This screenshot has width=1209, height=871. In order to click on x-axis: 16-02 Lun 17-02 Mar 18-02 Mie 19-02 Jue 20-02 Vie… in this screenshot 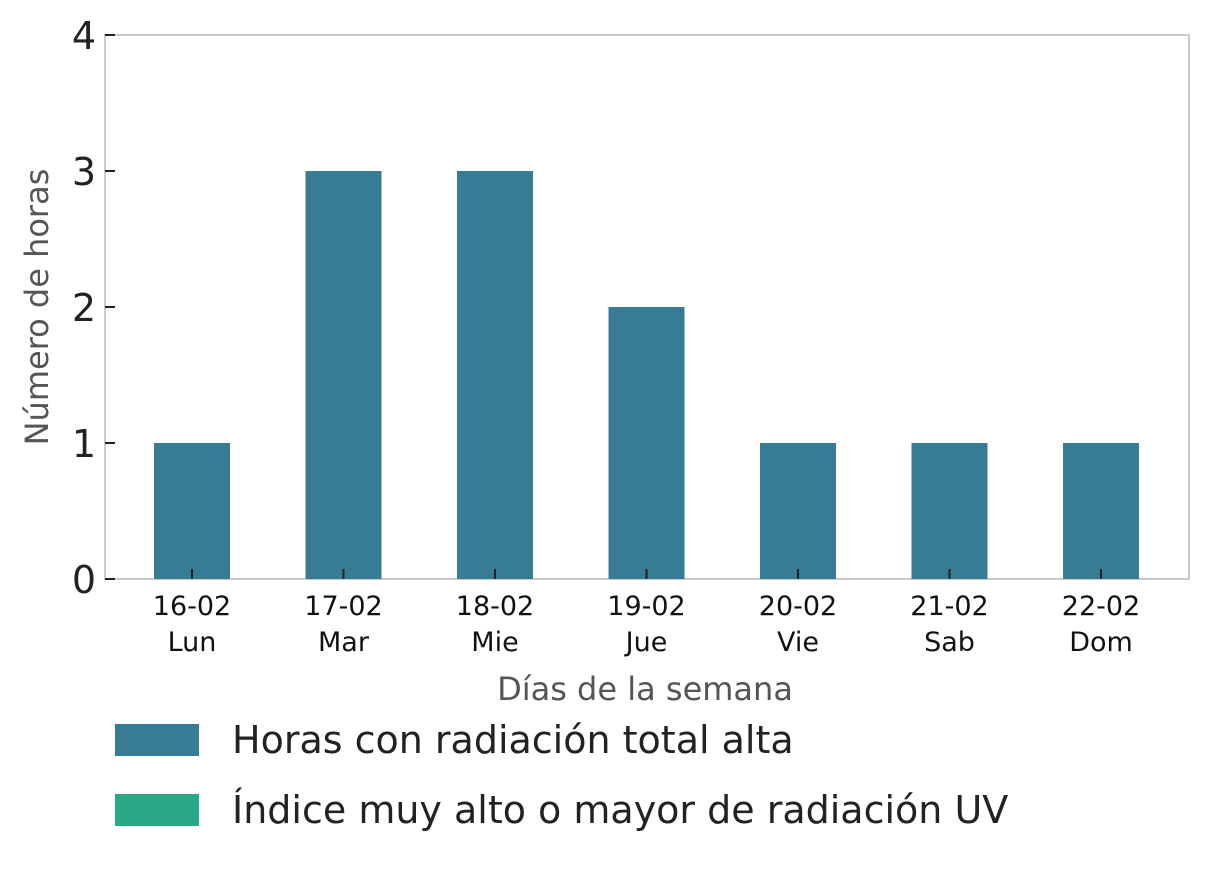, I will do `click(646, 613)`.